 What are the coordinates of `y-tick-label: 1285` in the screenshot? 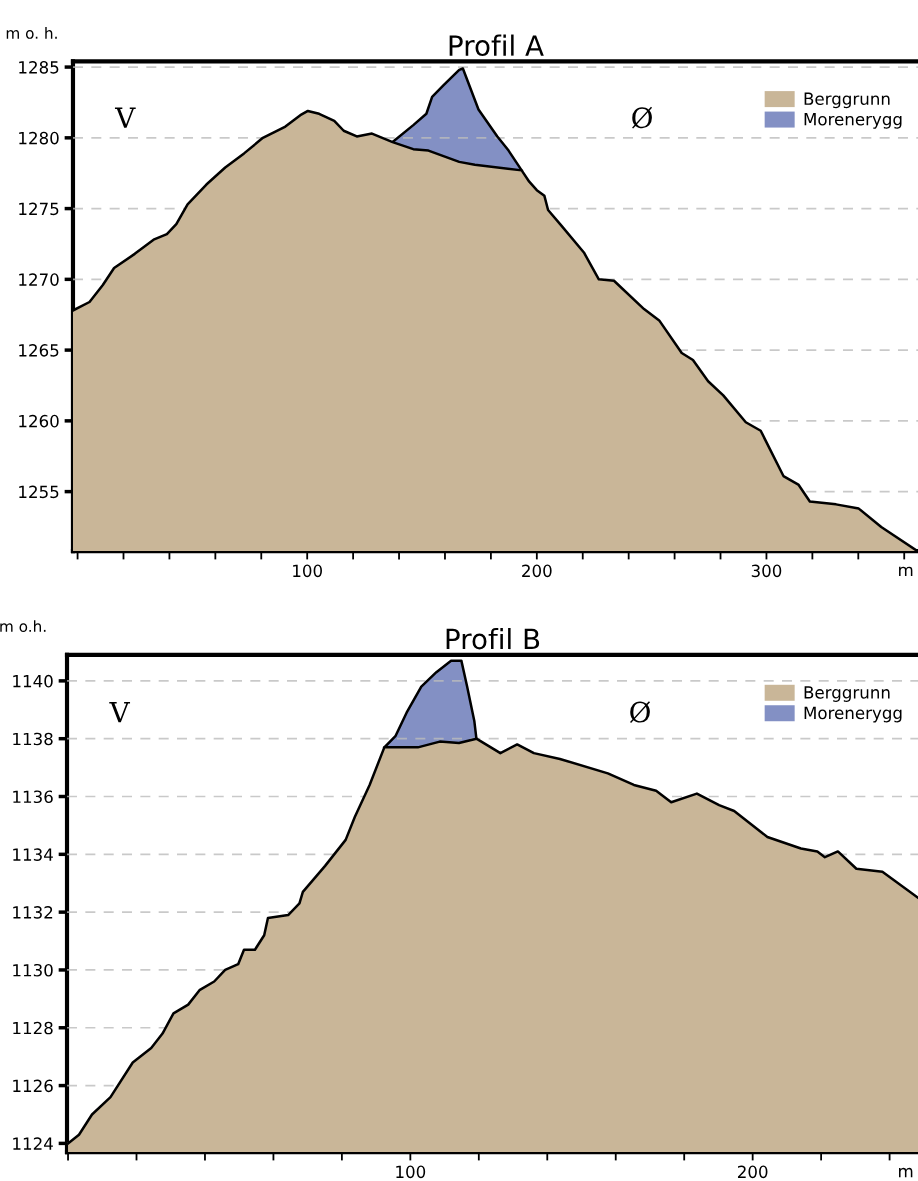 It's located at (39, 67).